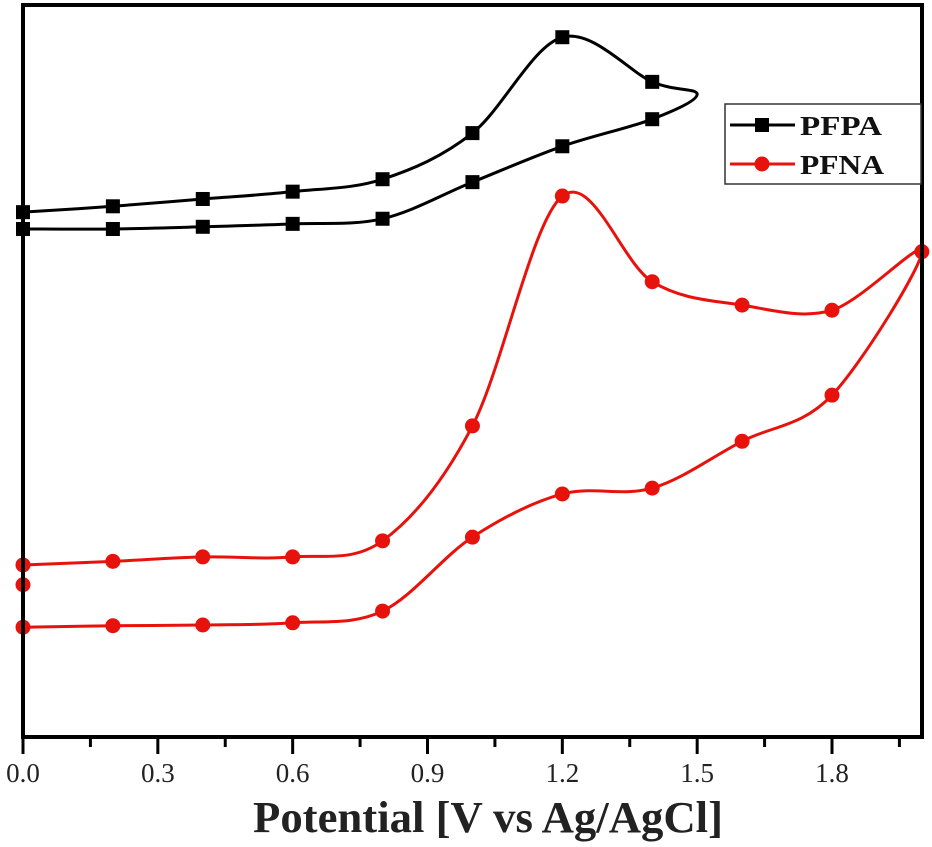 The width and height of the screenshot is (932, 847). Describe the element at coordinates (842, 165) in the screenshot. I see `legend-label-pfna: PFNA` at that location.